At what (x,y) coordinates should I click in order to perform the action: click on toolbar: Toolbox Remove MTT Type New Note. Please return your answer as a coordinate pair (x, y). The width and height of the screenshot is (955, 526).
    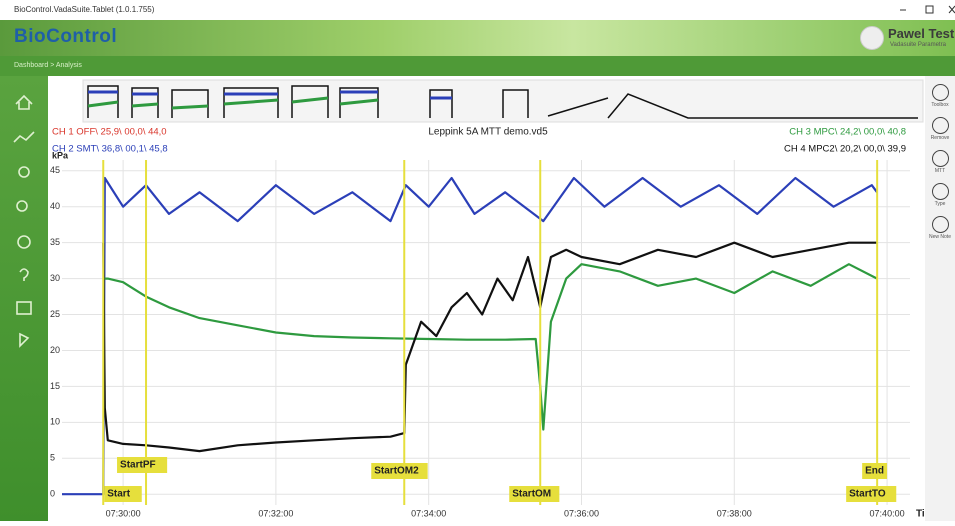
    Looking at the image, I should click on (940, 298).